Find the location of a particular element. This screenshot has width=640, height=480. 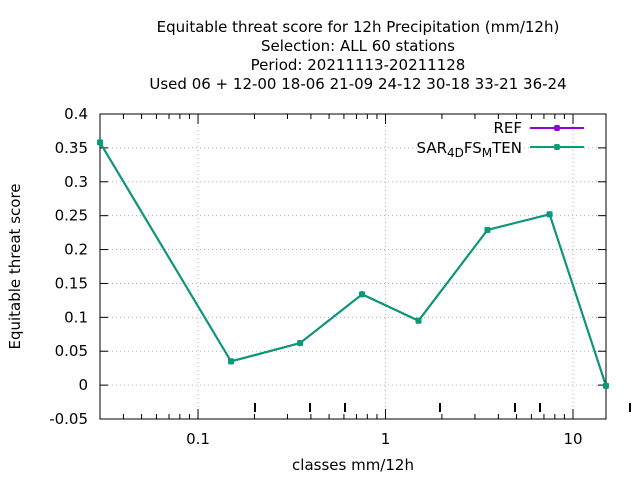

y-tick-label: -0.05 is located at coordinates (68, 419).